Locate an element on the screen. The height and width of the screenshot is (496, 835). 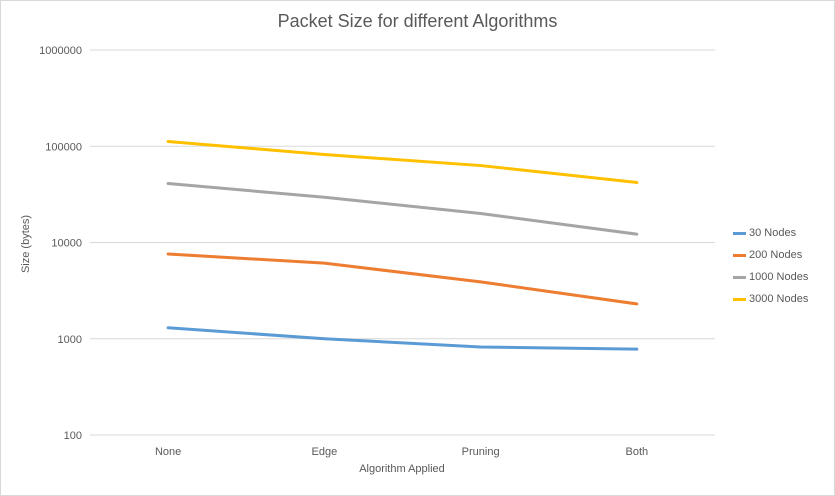
y-tick-label-100: 100 is located at coordinates (73, 436).